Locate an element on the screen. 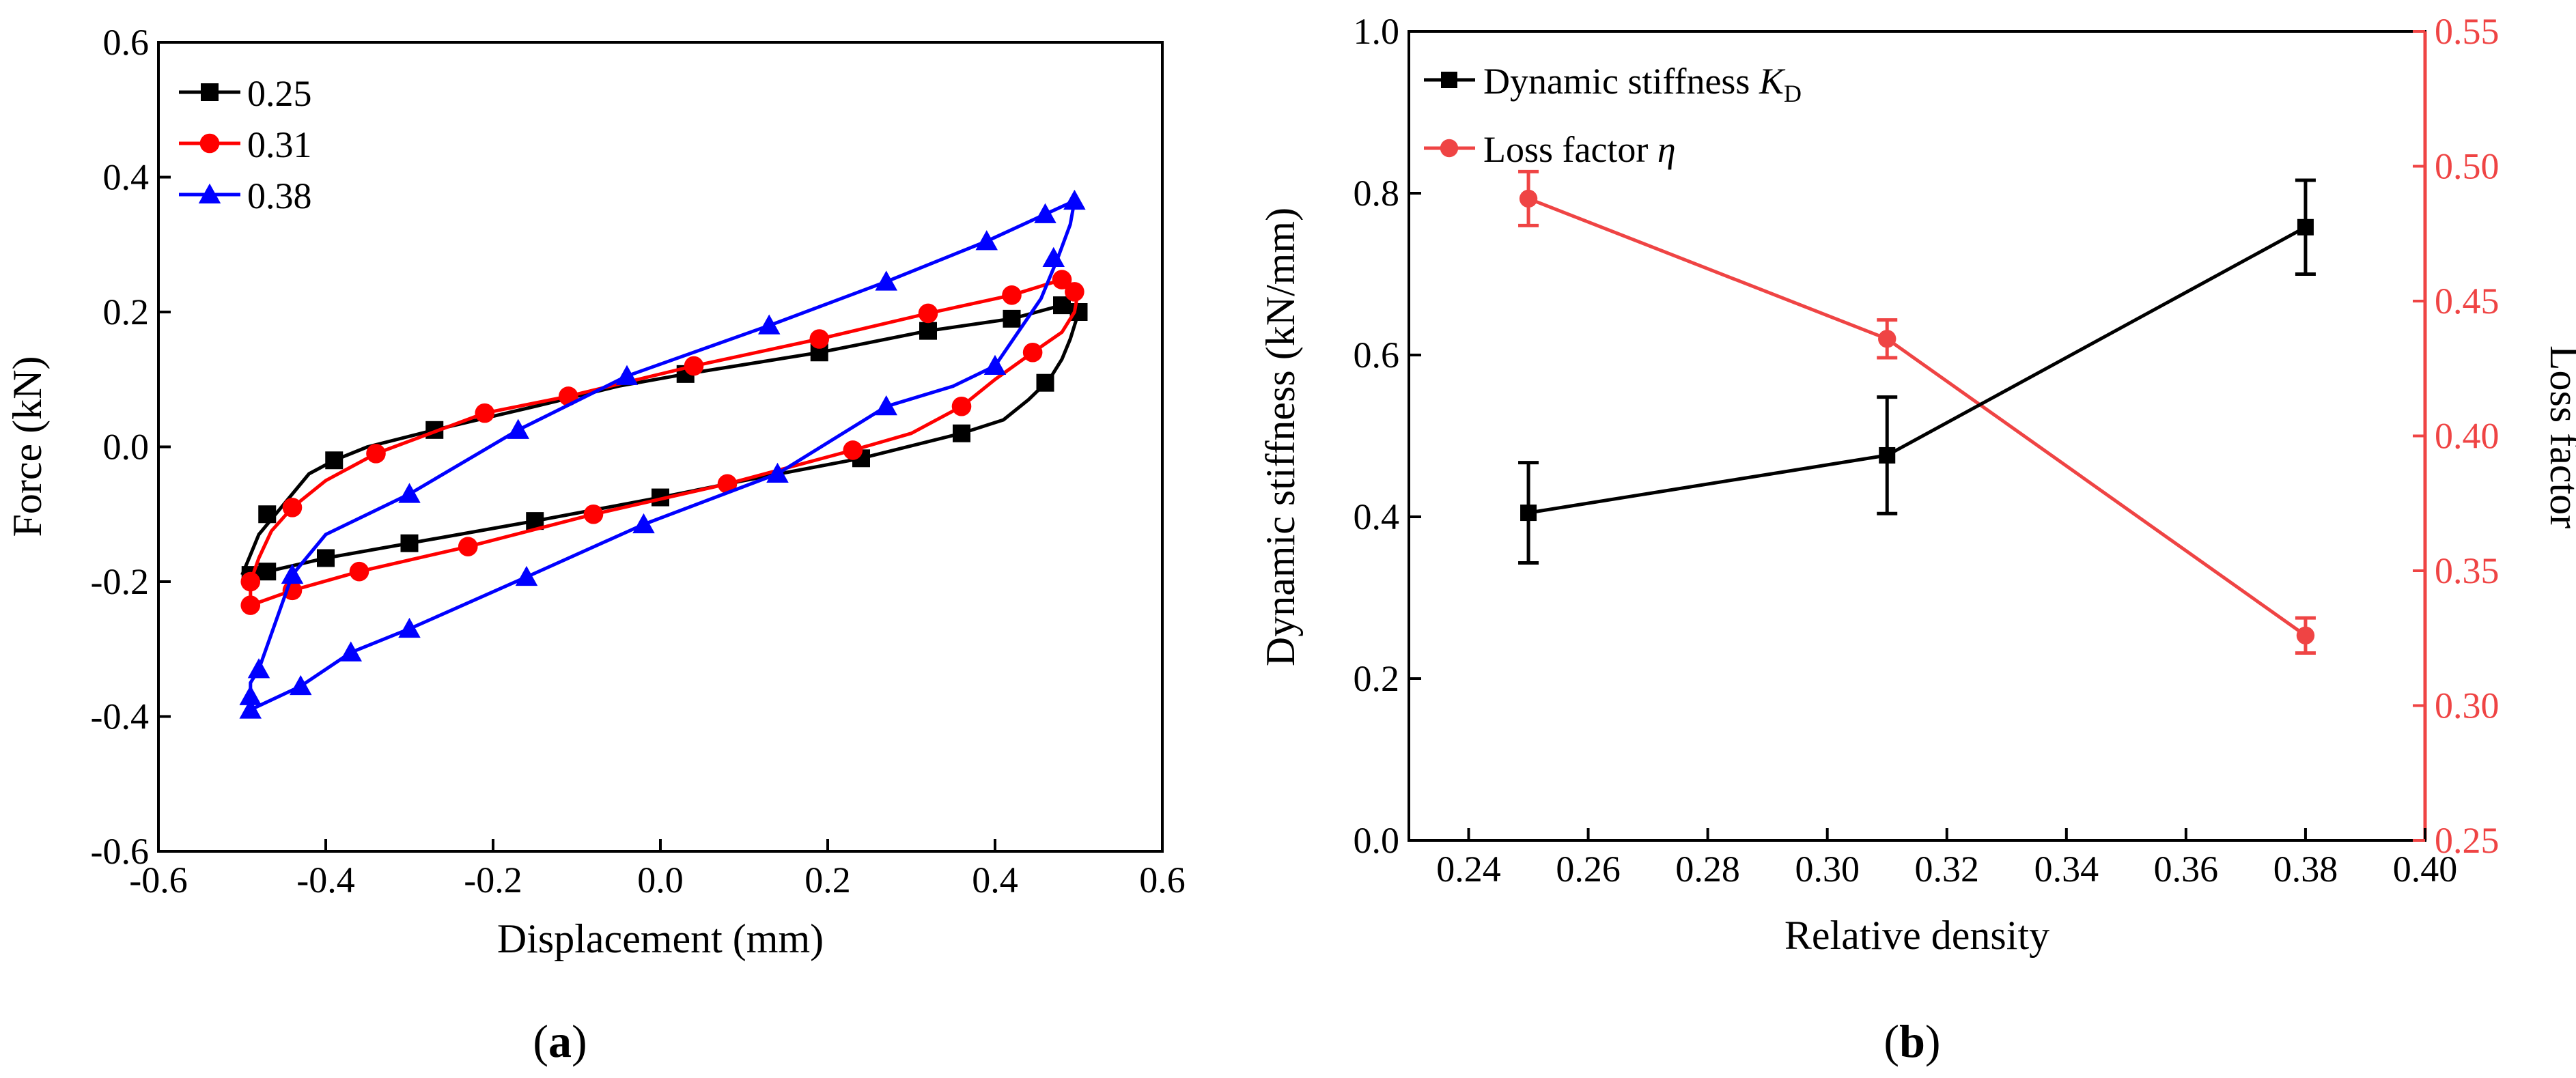 The width and height of the screenshot is (2576, 1078). chart-a-y-tick-label: -0.2 is located at coordinates (120, 581).